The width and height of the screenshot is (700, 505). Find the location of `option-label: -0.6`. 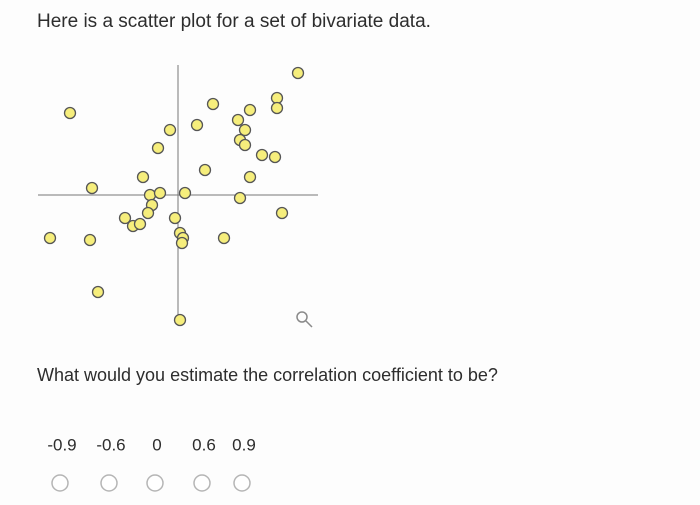

option-label: -0.6 is located at coordinates (110, 444).